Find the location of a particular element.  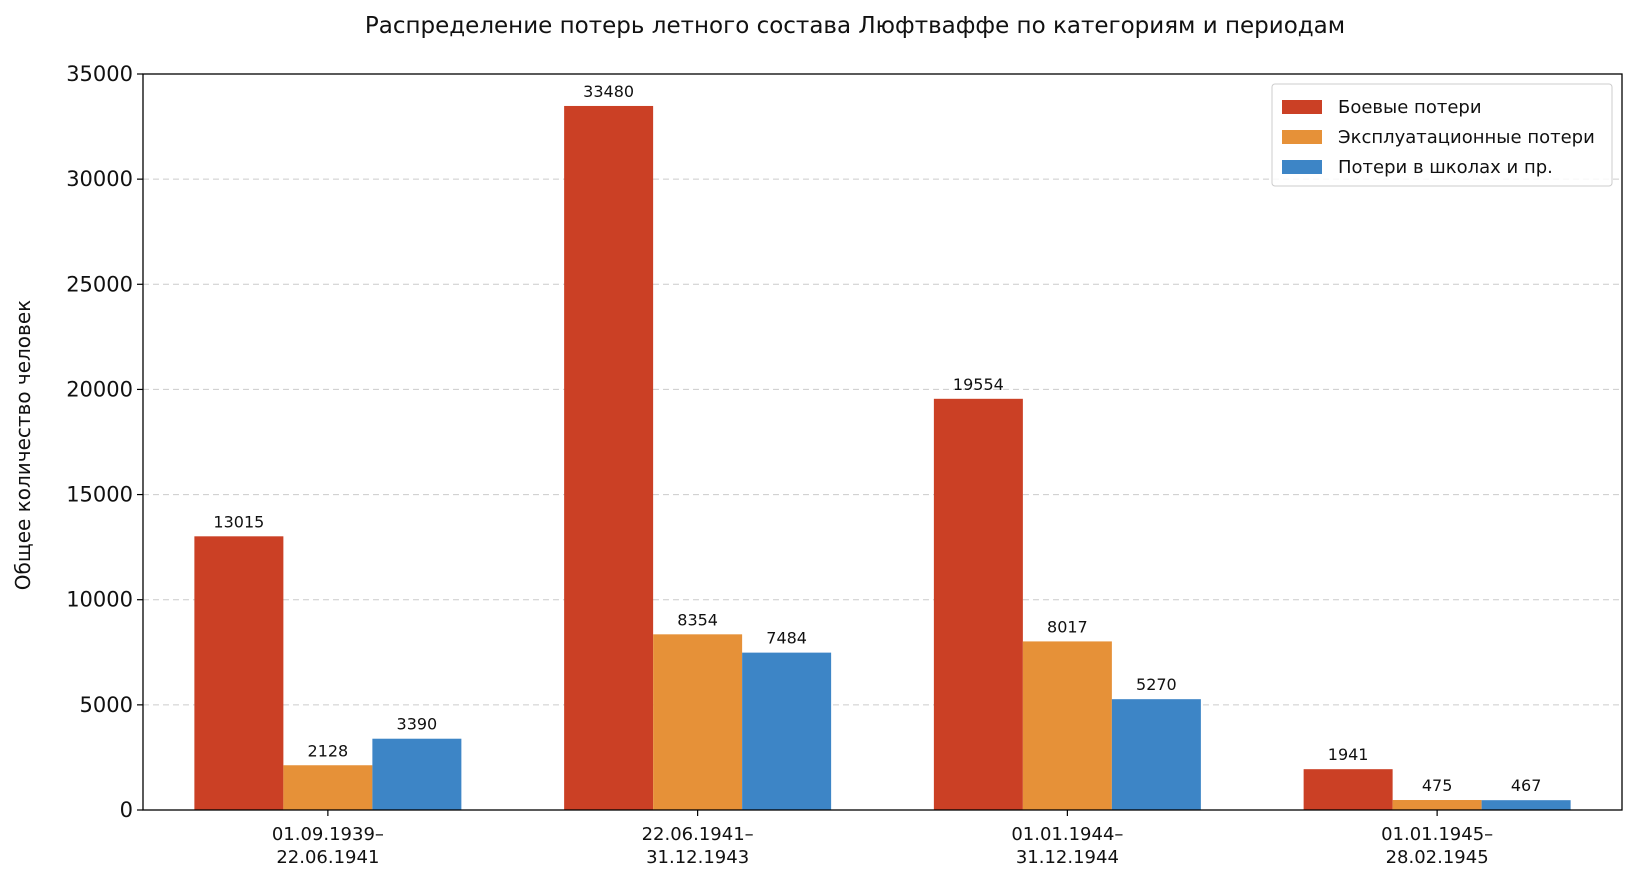

data-label: 475 is located at coordinates (1437, 785).